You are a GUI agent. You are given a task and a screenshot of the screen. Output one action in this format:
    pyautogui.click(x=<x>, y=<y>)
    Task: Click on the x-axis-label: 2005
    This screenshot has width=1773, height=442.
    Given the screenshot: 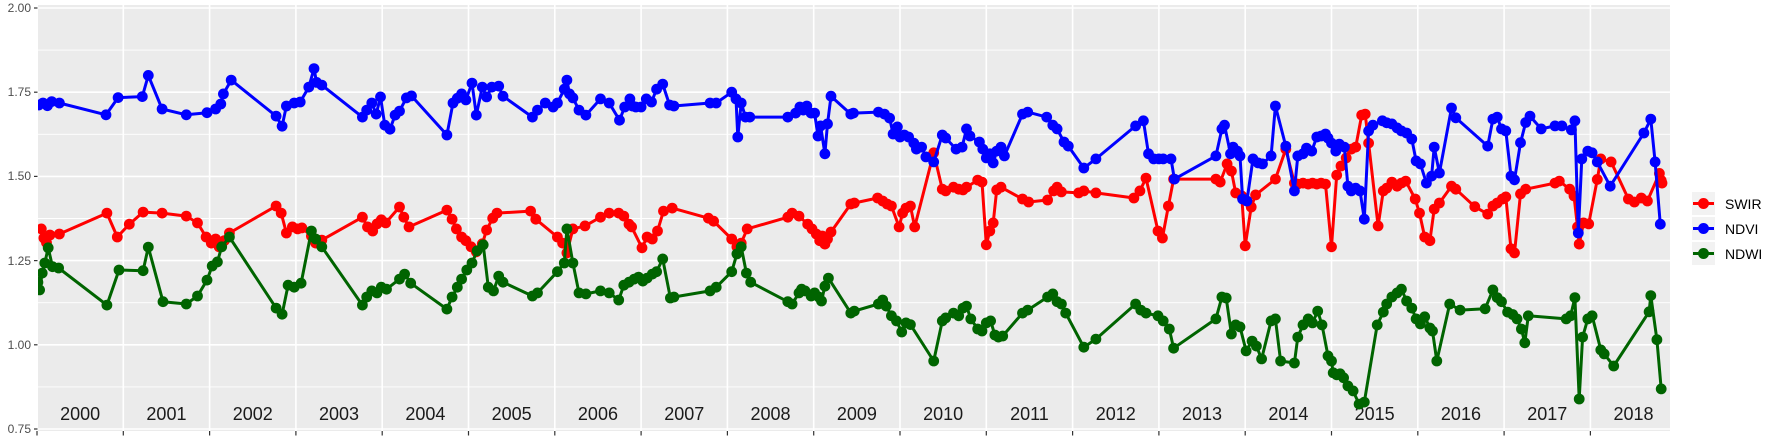 What is the action you would take?
    pyautogui.click(x=512, y=414)
    